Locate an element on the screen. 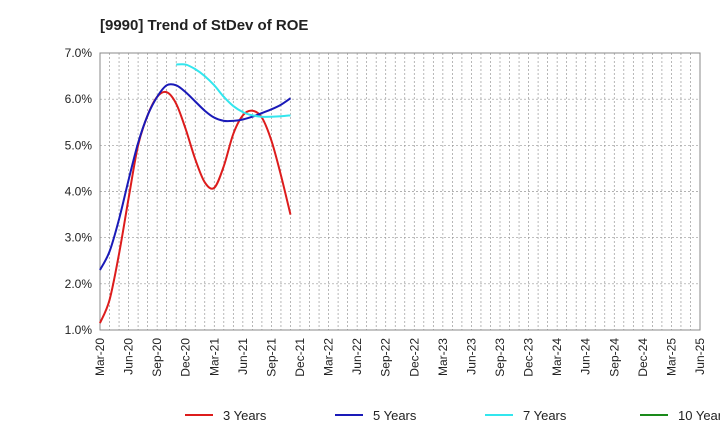  x-tick-label: Dec-22 is located at coordinates (414, 357).